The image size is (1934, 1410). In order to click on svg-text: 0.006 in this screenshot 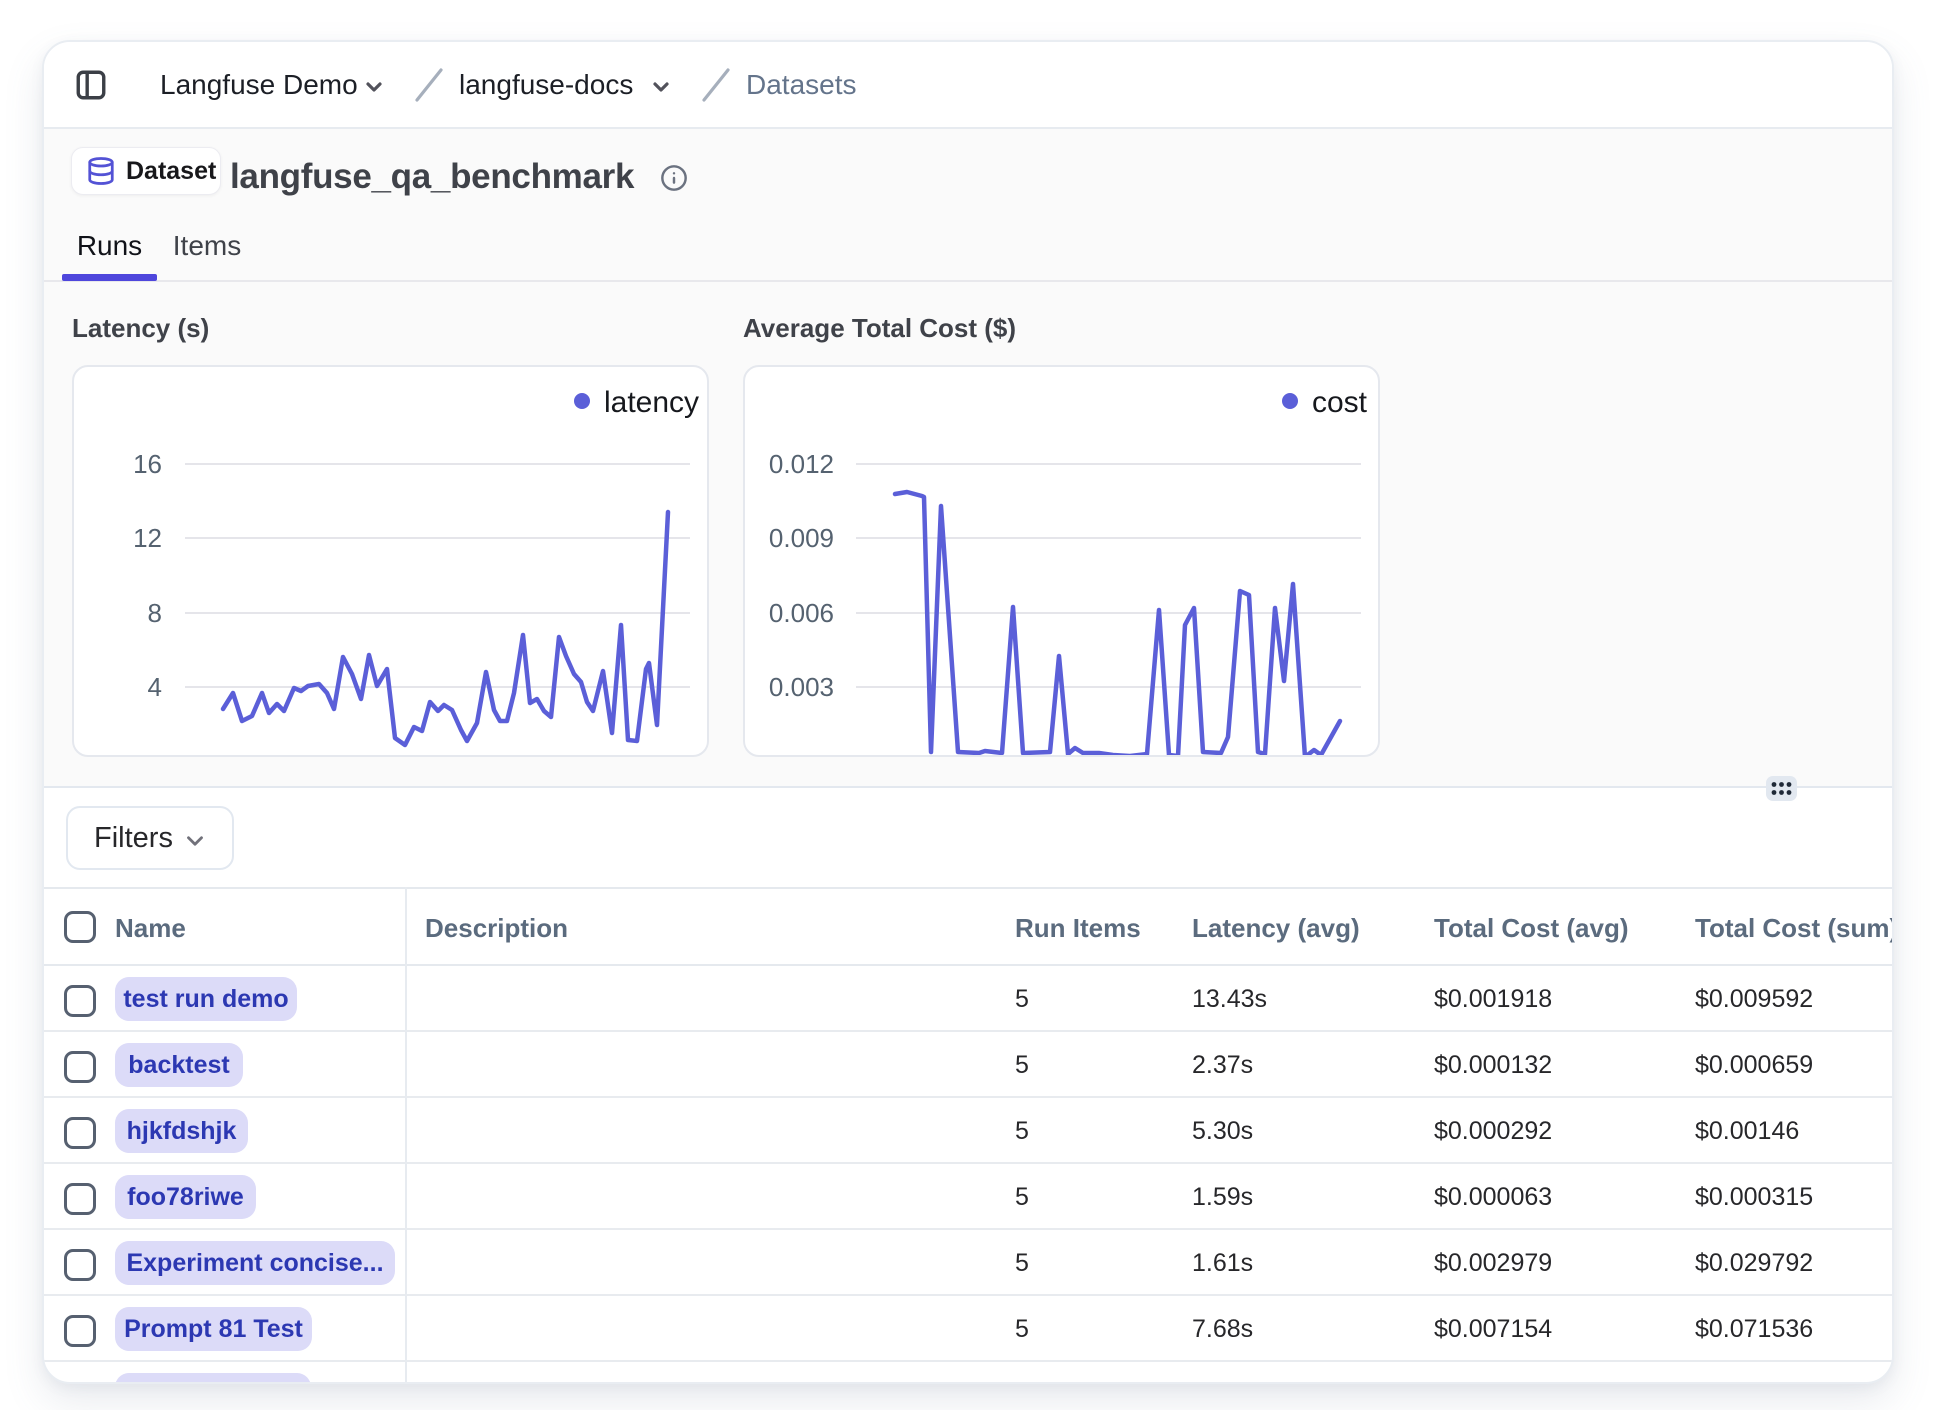, I will do `click(801, 613)`.